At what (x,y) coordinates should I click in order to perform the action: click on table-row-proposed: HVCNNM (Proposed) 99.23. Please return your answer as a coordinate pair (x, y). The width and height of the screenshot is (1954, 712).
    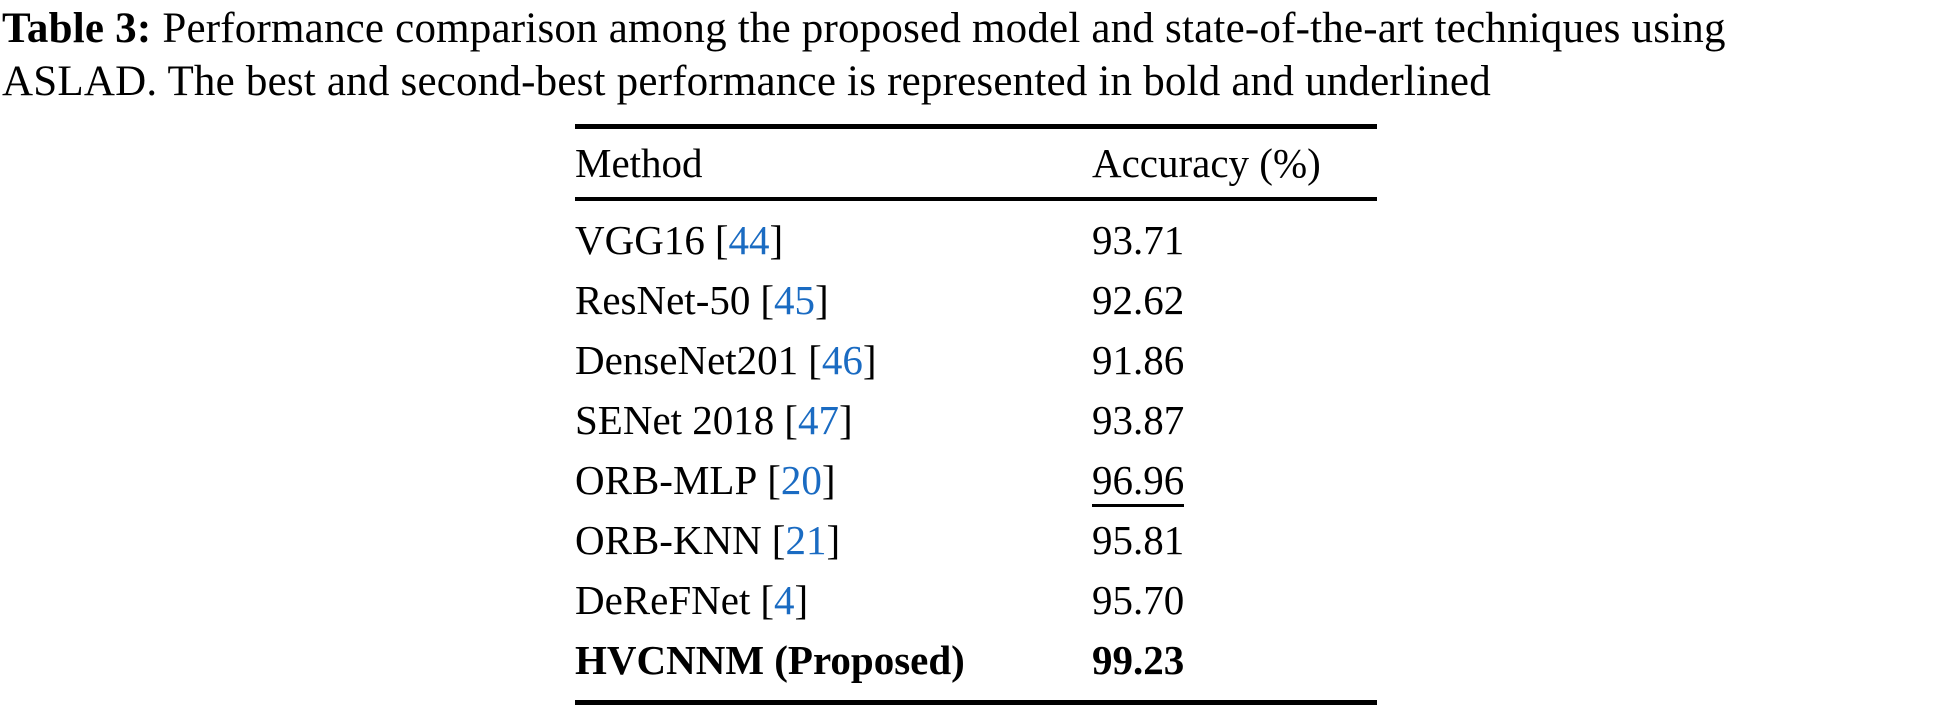
    Looking at the image, I should click on (976, 660).